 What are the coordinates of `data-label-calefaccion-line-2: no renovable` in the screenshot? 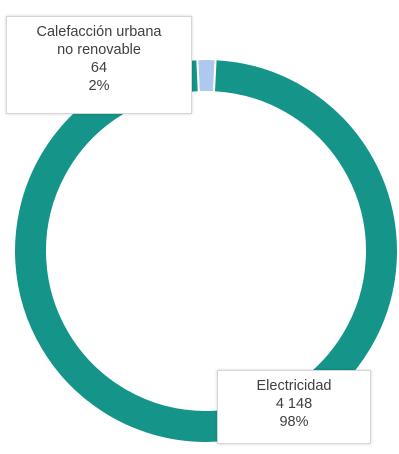 It's located at (99, 50).